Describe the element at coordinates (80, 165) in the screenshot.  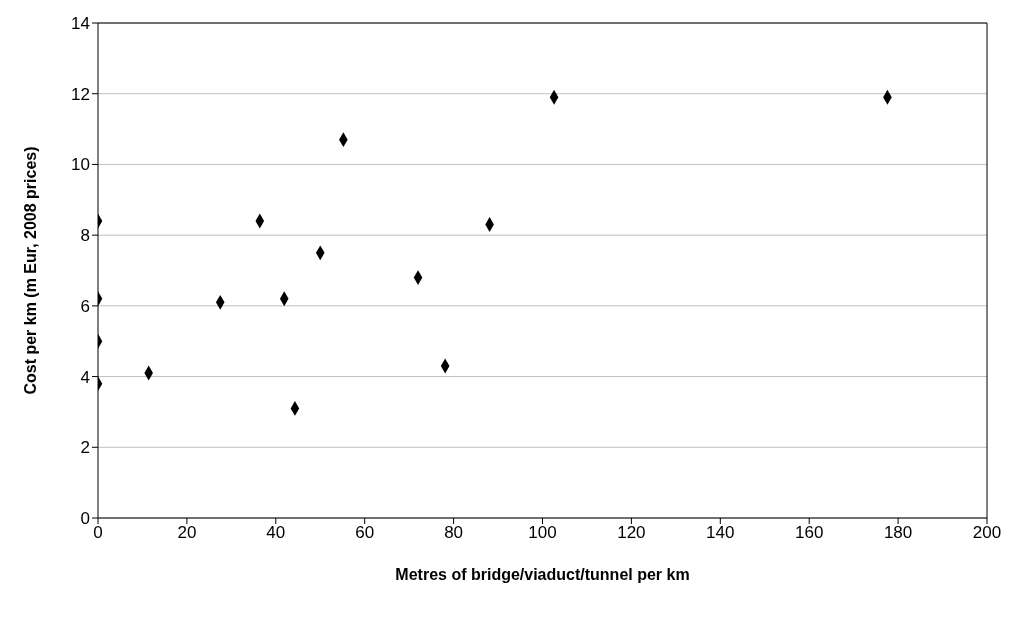
I see `y-tick-label: 10` at that location.